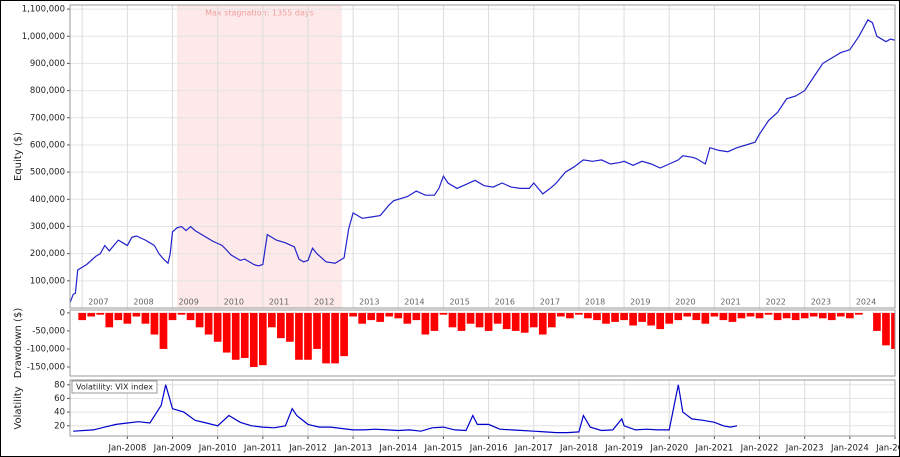  I want to click on y-tick-label: 60, so click(59, 399).